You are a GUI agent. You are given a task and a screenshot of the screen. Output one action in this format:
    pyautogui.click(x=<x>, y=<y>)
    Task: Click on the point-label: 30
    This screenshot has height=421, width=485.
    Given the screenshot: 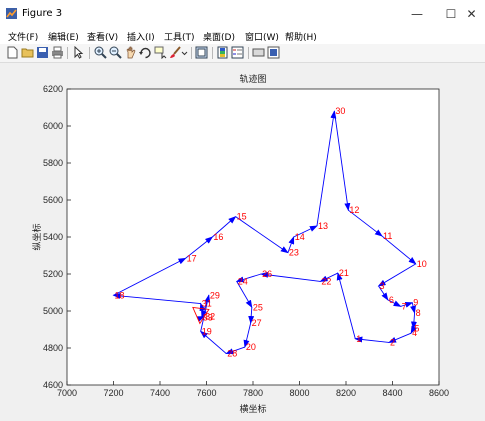 What is the action you would take?
    pyautogui.click(x=340, y=111)
    